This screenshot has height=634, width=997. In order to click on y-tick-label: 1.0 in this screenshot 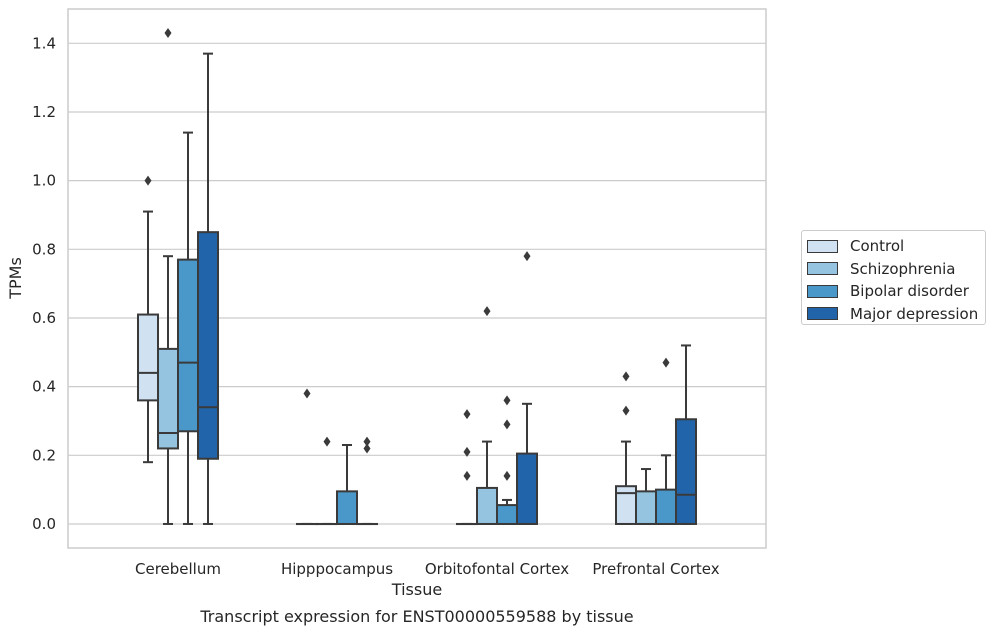, I will do `click(44, 181)`.